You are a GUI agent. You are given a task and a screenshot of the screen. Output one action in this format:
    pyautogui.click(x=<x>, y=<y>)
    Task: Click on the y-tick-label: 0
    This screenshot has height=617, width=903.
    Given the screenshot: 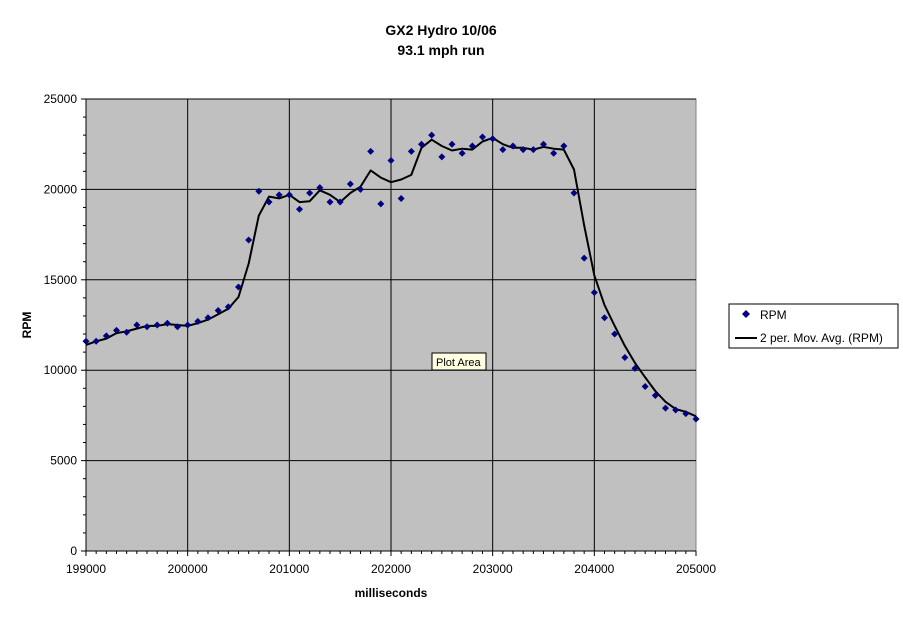 What is the action you would take?
    pyautogui.click(x=73, y=551)
    